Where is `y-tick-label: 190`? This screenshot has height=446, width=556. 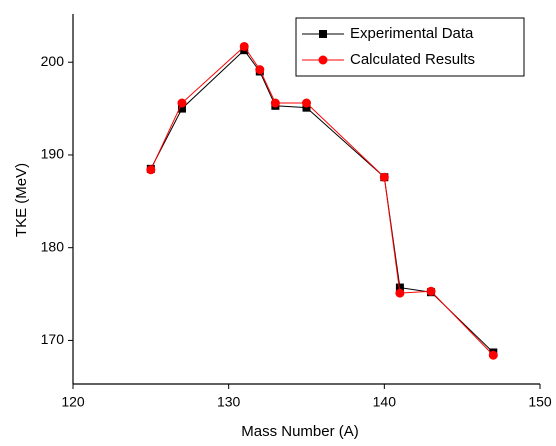 y-tick-label: 190 is located at coordinates (53, 154).